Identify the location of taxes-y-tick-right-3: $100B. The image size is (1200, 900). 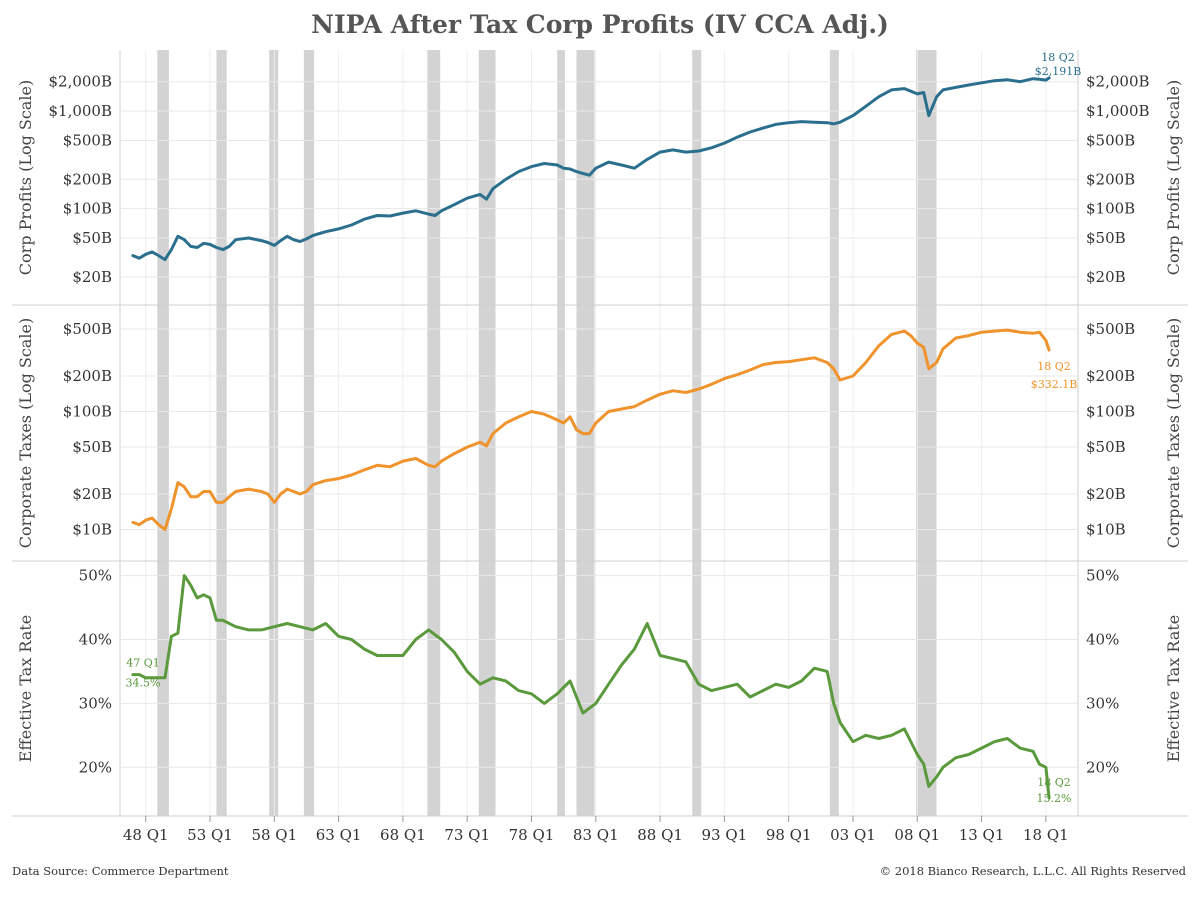
(1110, 412).